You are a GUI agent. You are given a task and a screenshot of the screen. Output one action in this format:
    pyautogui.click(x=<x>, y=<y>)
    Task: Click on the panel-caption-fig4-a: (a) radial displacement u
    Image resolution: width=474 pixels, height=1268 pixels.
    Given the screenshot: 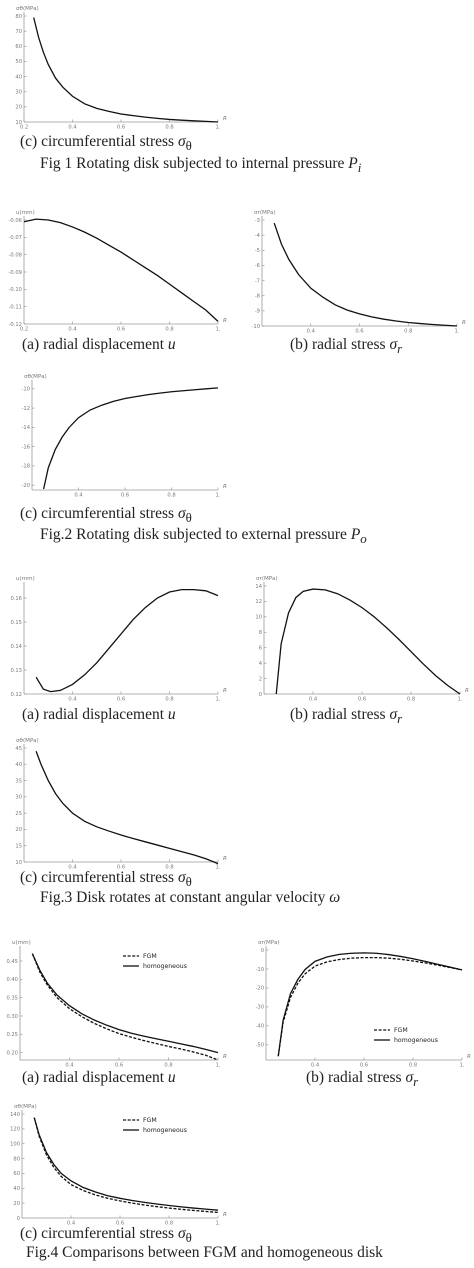 What is the action you would take?
    pyautogui.click(x=99, y=1077)
    